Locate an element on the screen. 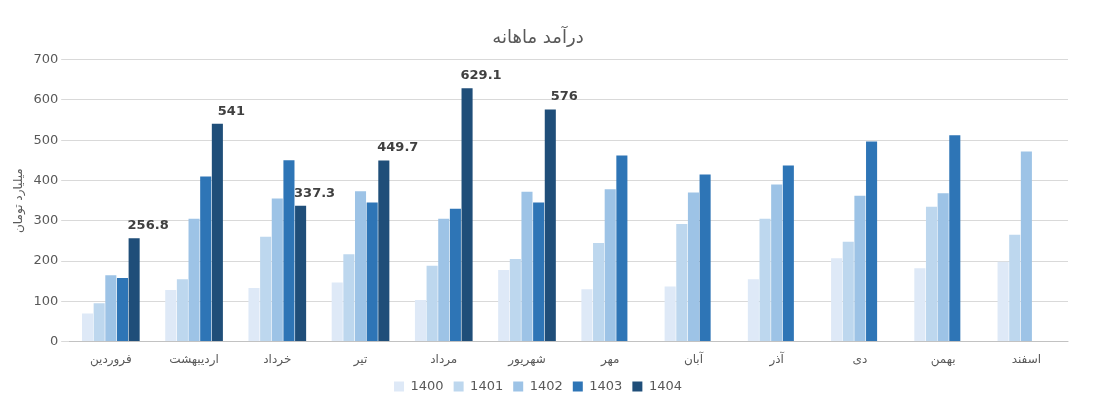 This screenshot has width=1100, height=415. x-tick-label: مرداد is located at coordinates (444, 359).